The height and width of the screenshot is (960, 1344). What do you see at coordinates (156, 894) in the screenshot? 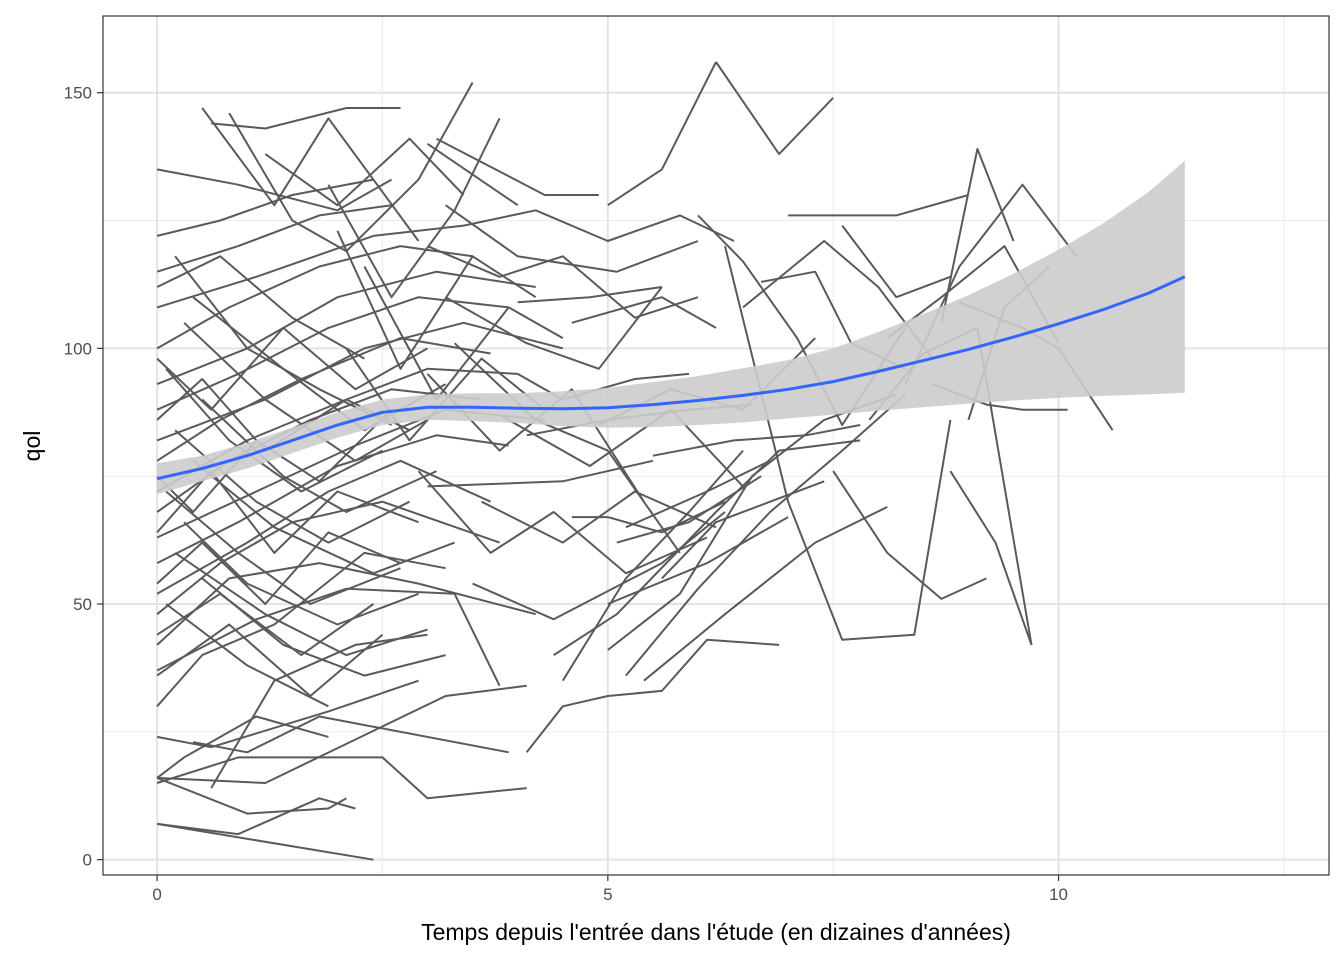
I see `x-tick-label: 0` at bounding box center [156, 894].